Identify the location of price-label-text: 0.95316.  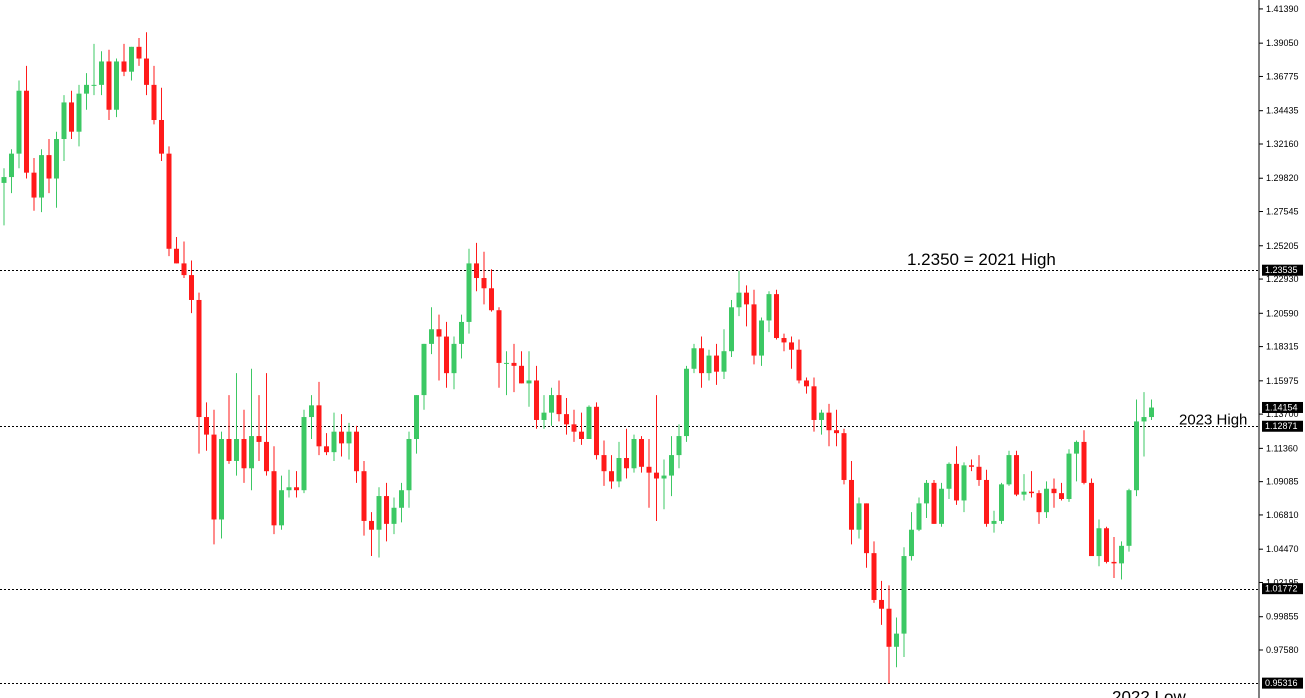
(1281, 683).